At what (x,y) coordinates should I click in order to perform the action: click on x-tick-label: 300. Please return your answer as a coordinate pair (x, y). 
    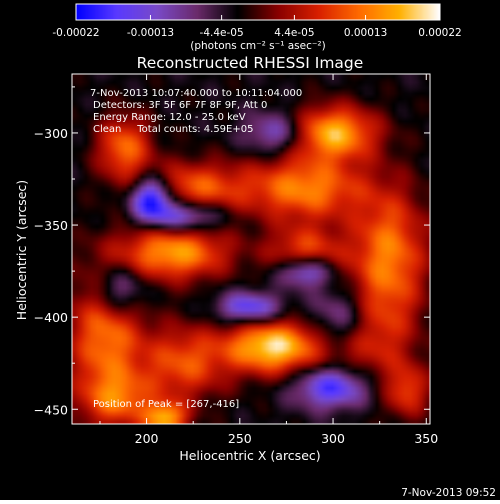
    Looking at the image, I should click on (333, 438).